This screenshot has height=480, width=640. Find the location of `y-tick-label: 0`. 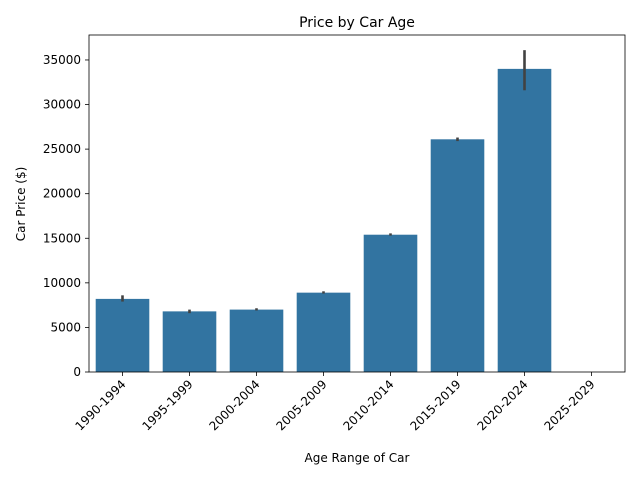

y-tick-label: 0 is located at coordinates (77, 372).